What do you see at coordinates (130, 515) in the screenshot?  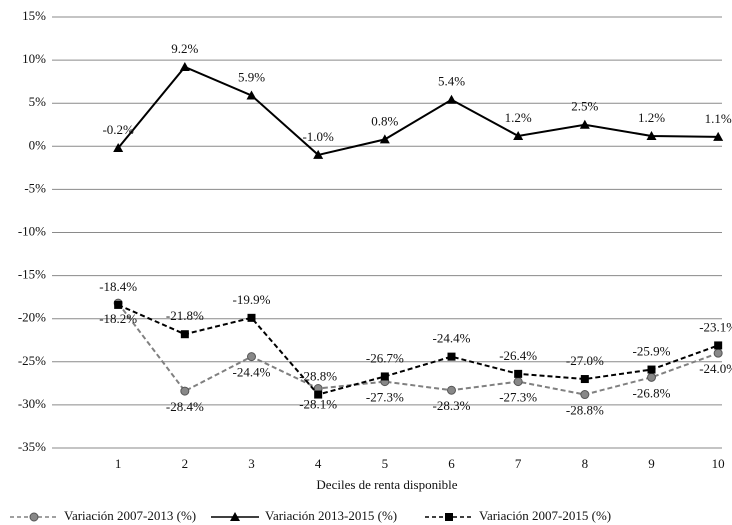 I see `legend-label: Variación 2007-2013 (%)` at bounding box center [130, 515].